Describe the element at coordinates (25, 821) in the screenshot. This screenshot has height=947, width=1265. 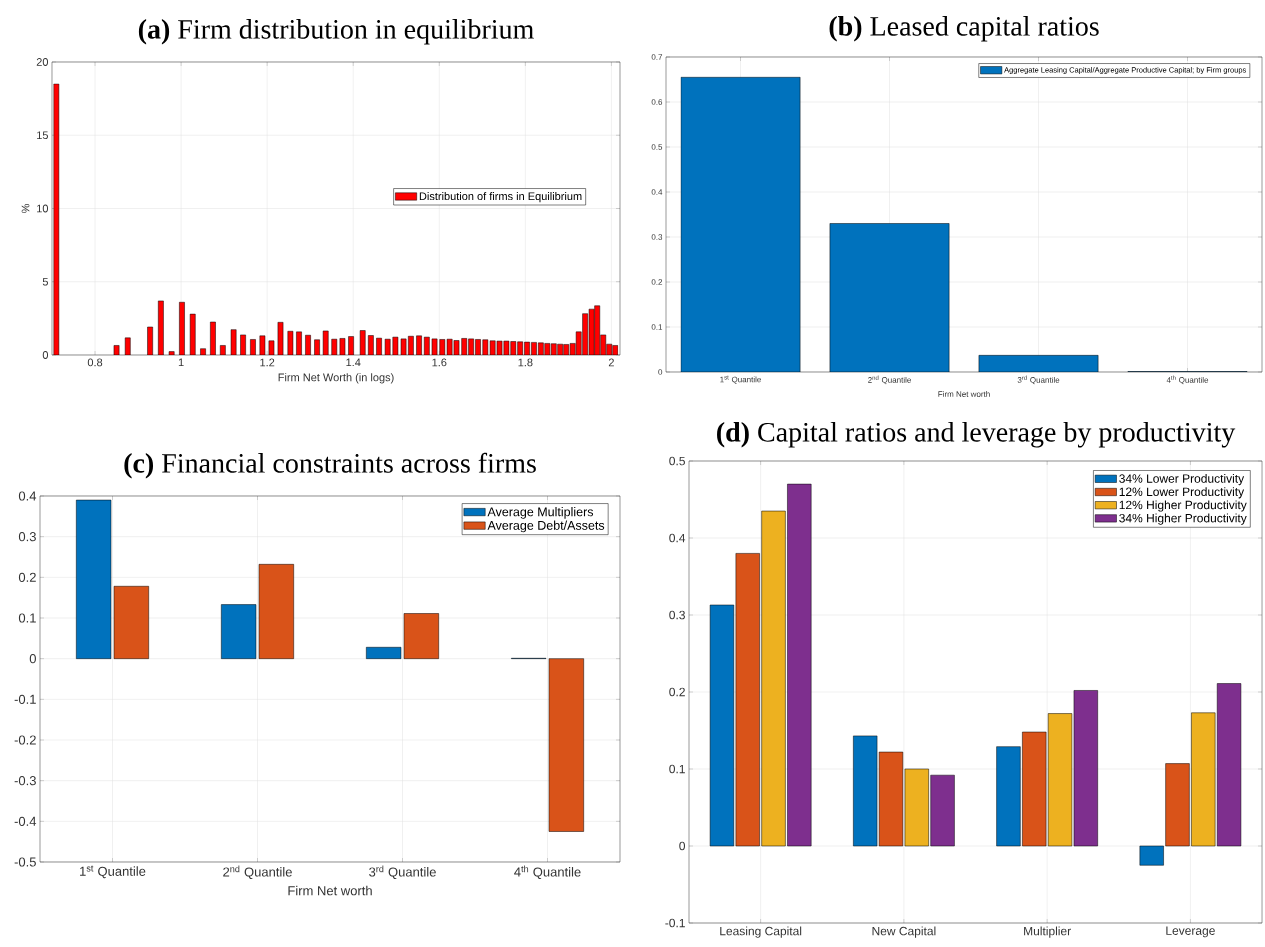
I see `y-tick-label: -0.4` at that location.